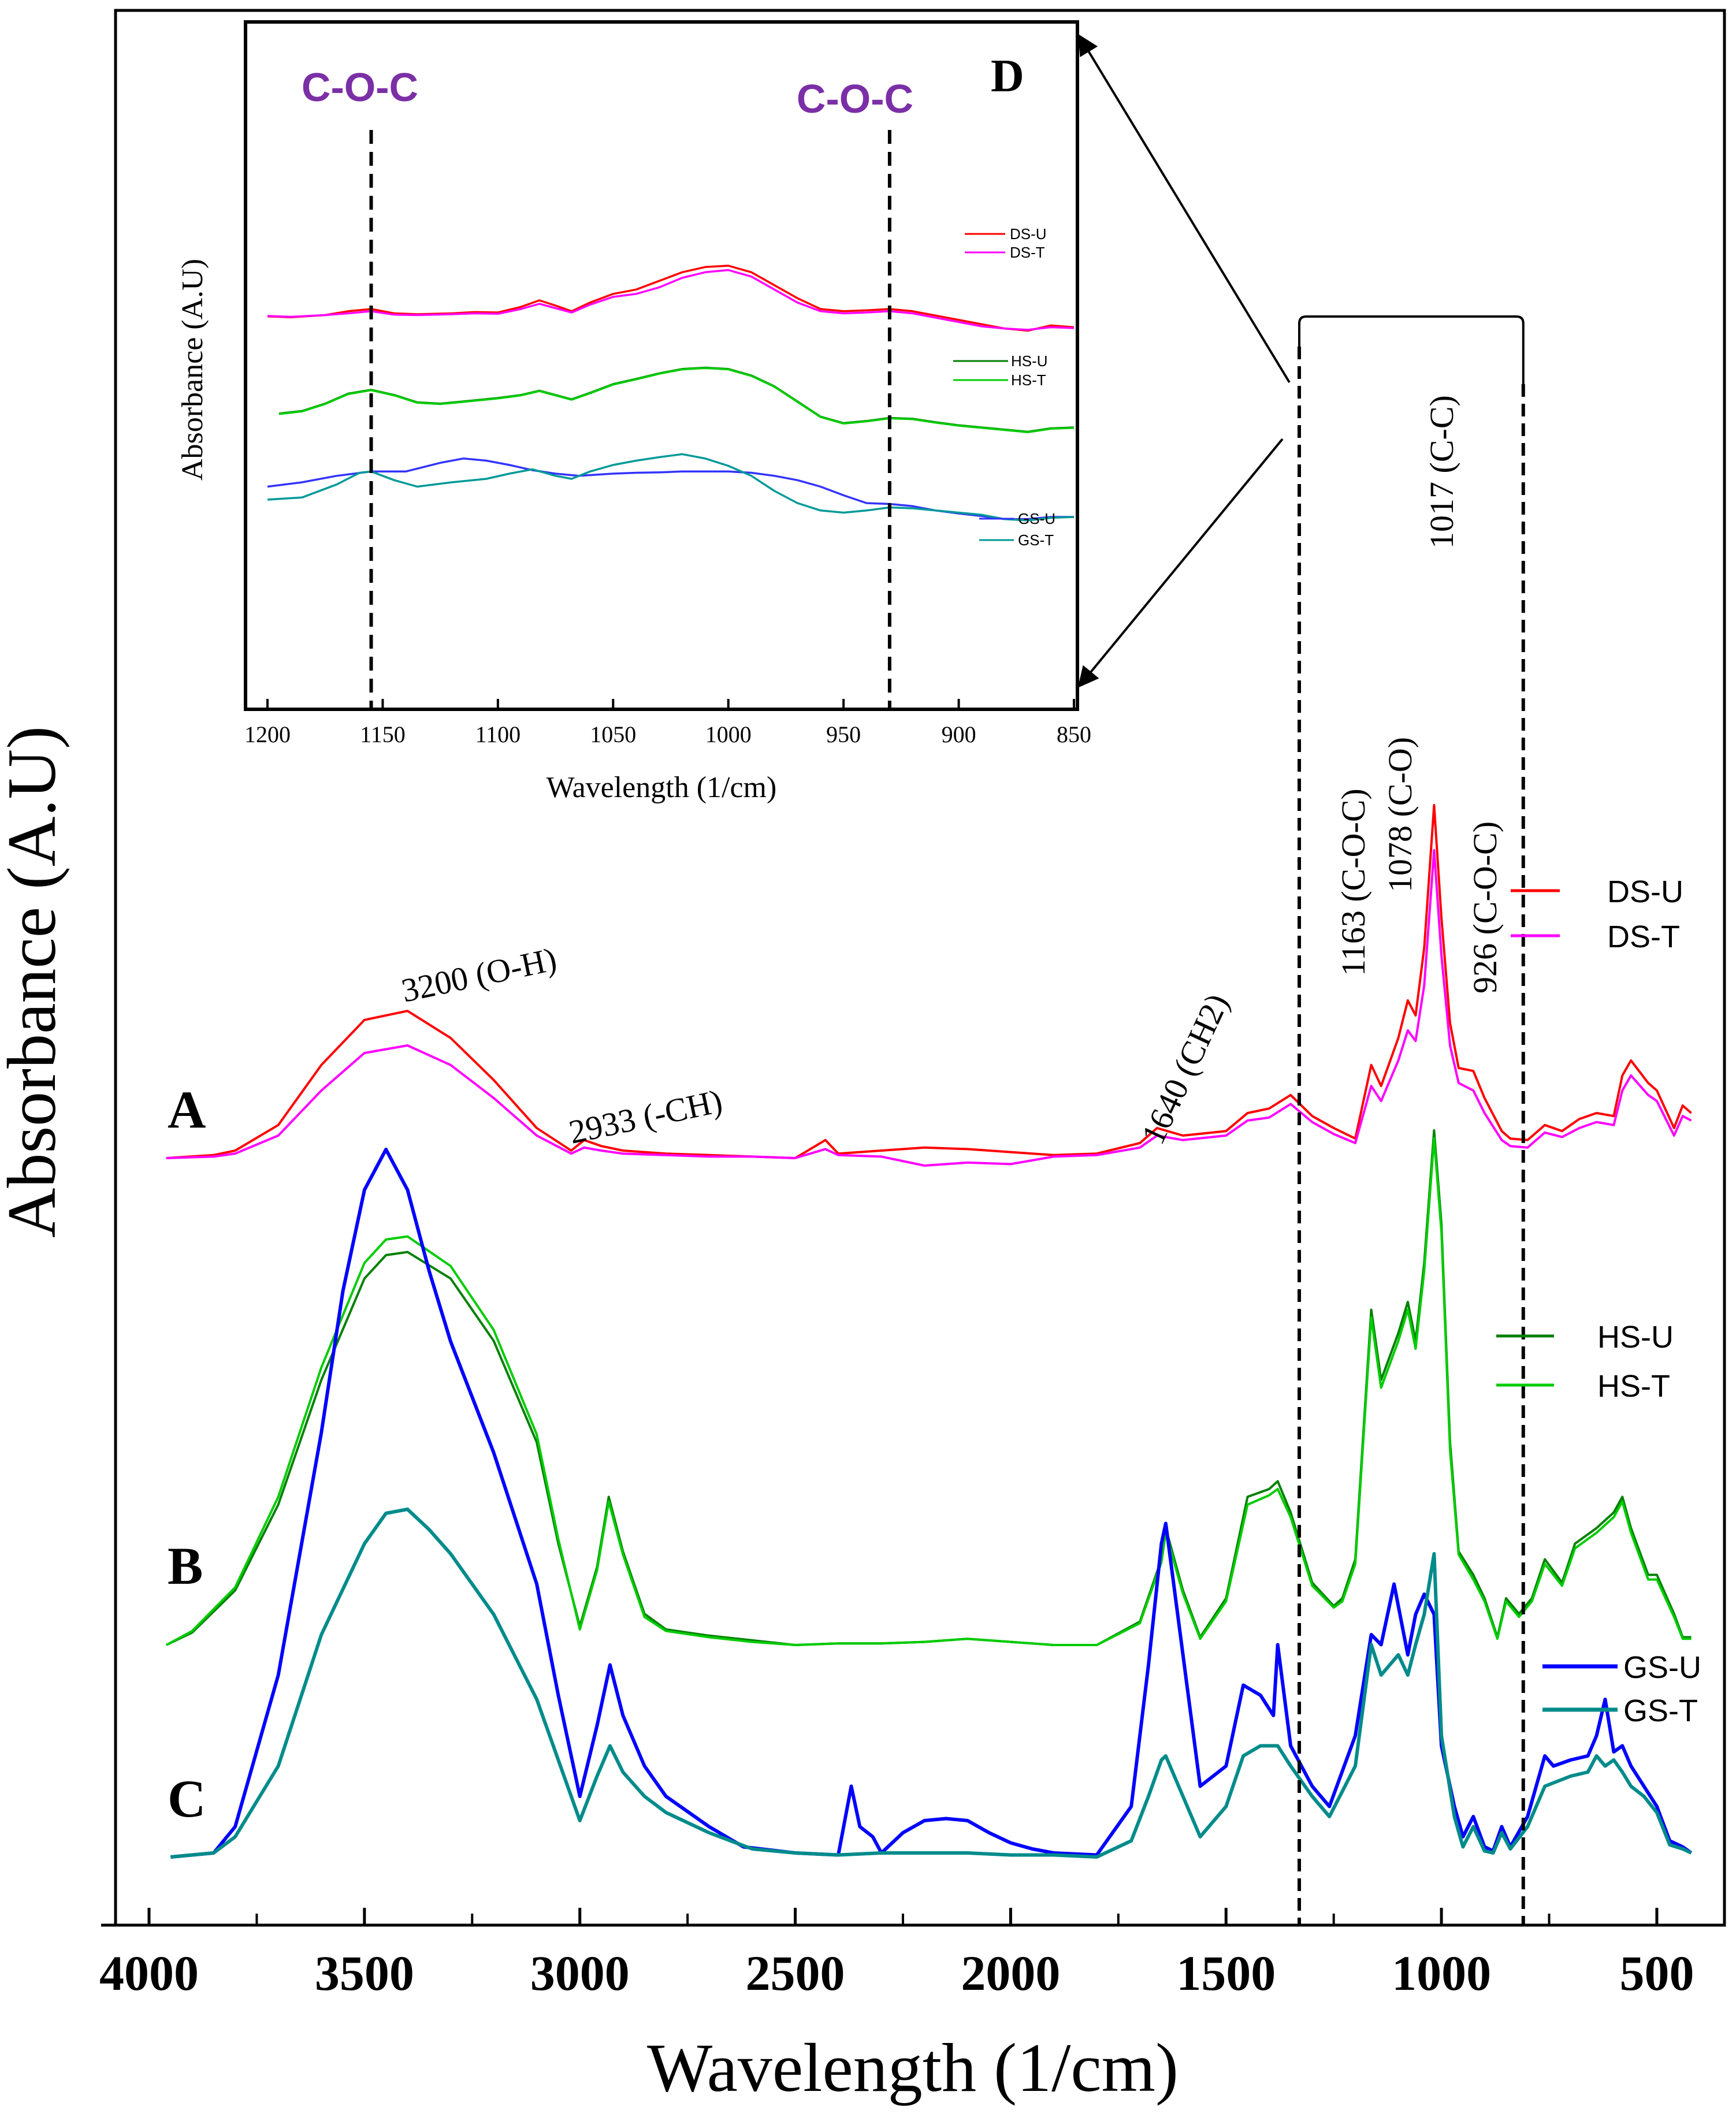 Image resolution: width=1736 pixels, height=2125 pixels. What do you see at coordinates (662, 787) in the screenshot?
I see `inset-x-axis-label: Wavelength (1/cm)` at bounding box center [662, 787].